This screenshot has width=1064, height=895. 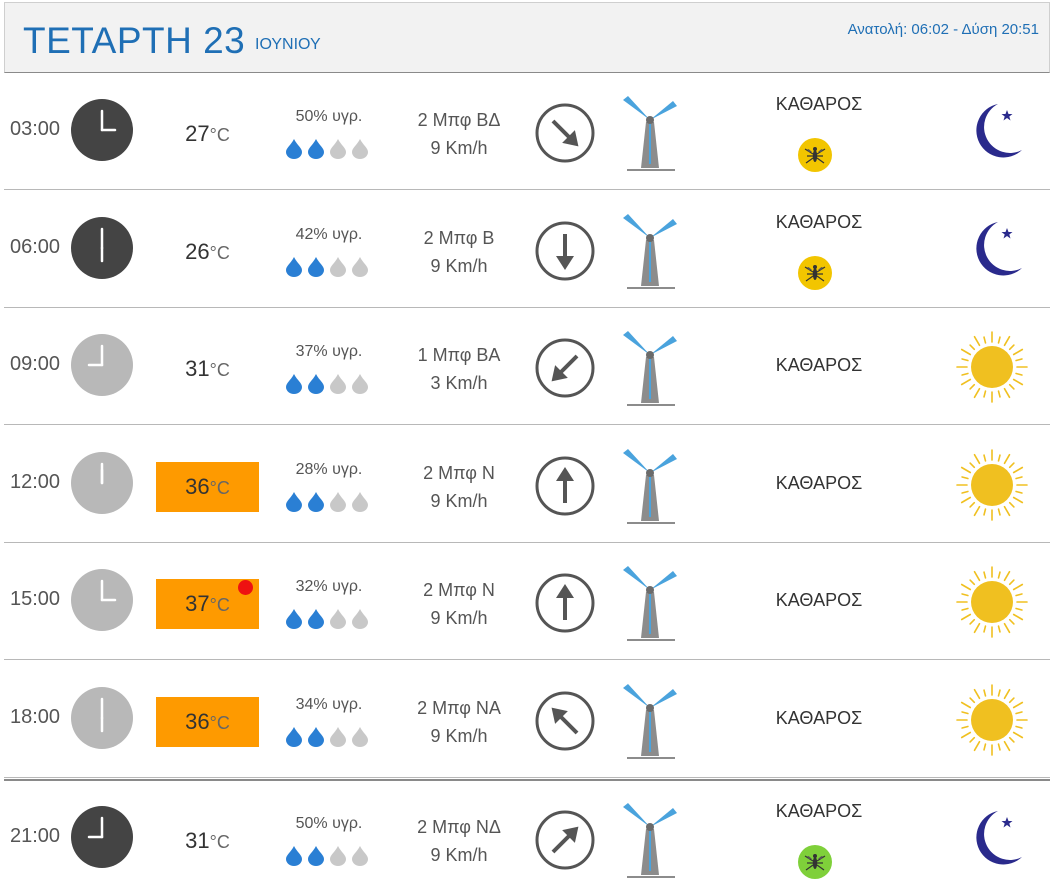 I want to click on time-label: 06:00, so click(x=35, y=246).